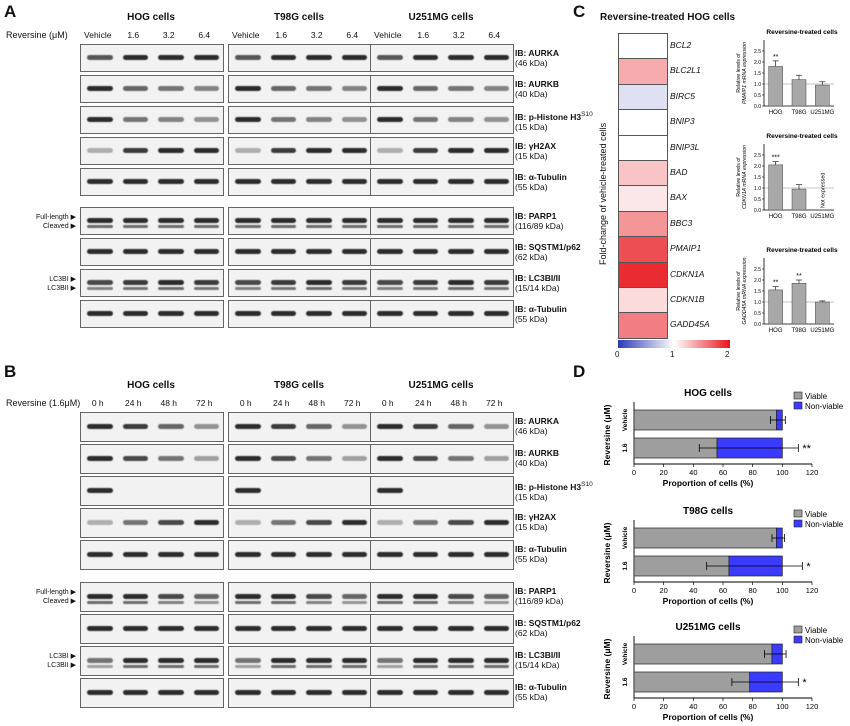 The image size is (850, 726). What do you see at coordinates (535, 522) in the screenshot?
I see `ib-label: IB: γH2AX (15 kDa)` at bounding box center [535, 522].